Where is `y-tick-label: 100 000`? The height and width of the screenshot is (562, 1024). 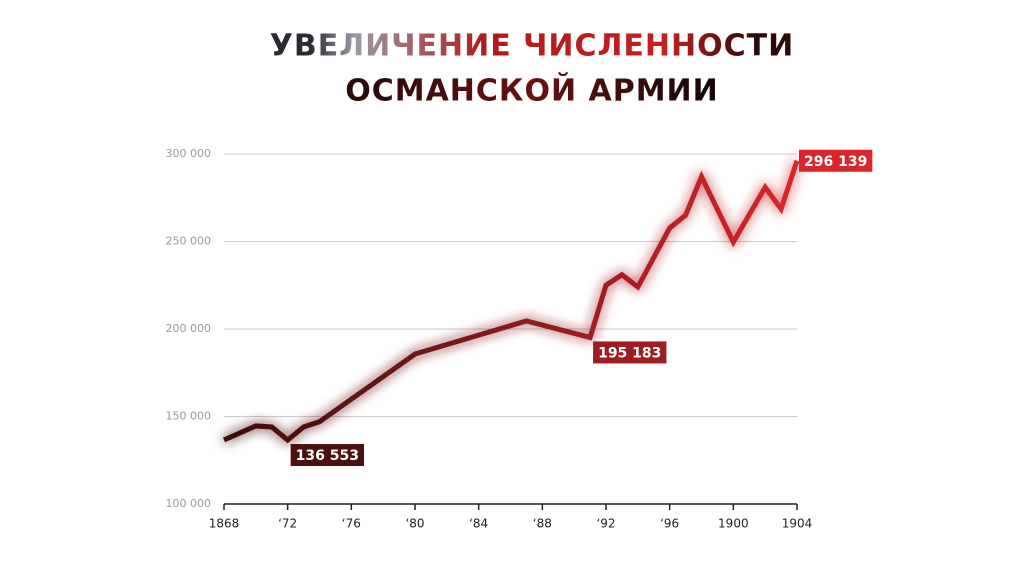
y-tick-label: 100 000 is located at coordinates (189, 503).